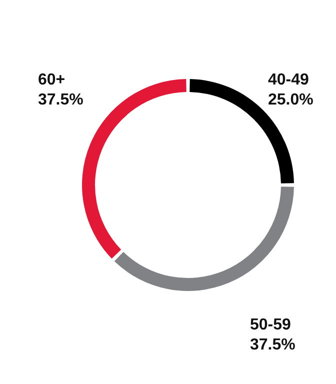 The width and height of the screenshot is (336, 384). I want to click on data-label: 25.0%, so click(291, 100).